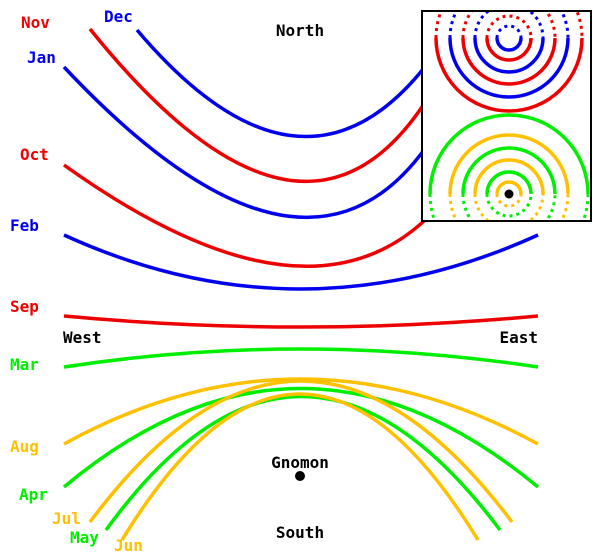 This screenshot has height=553, width=593. Describe the element at coordinates (82, 337) in the screenshot. I see `west-label: West` at that location.